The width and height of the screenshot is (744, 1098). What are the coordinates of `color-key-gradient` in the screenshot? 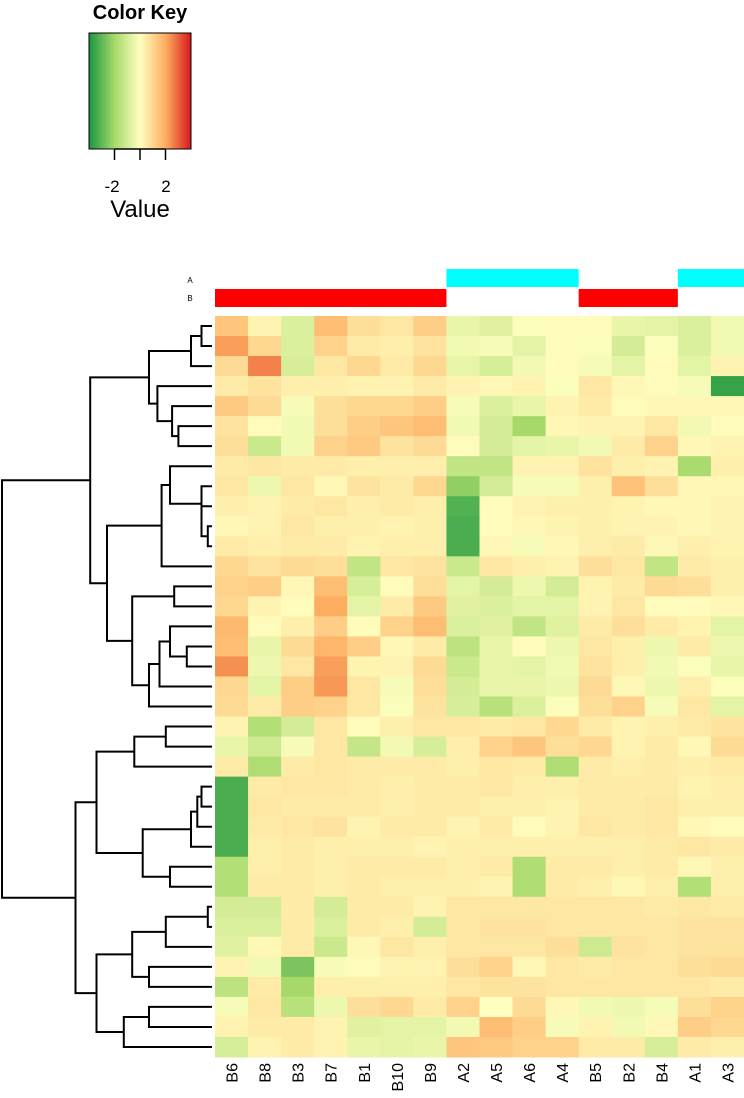 It's located at (140, 91).